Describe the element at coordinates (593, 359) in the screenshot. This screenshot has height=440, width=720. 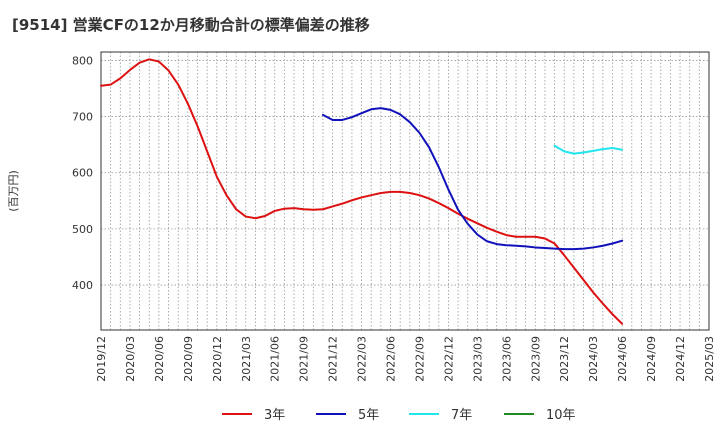
I see `x-tick-label: 2024/03` at that location.